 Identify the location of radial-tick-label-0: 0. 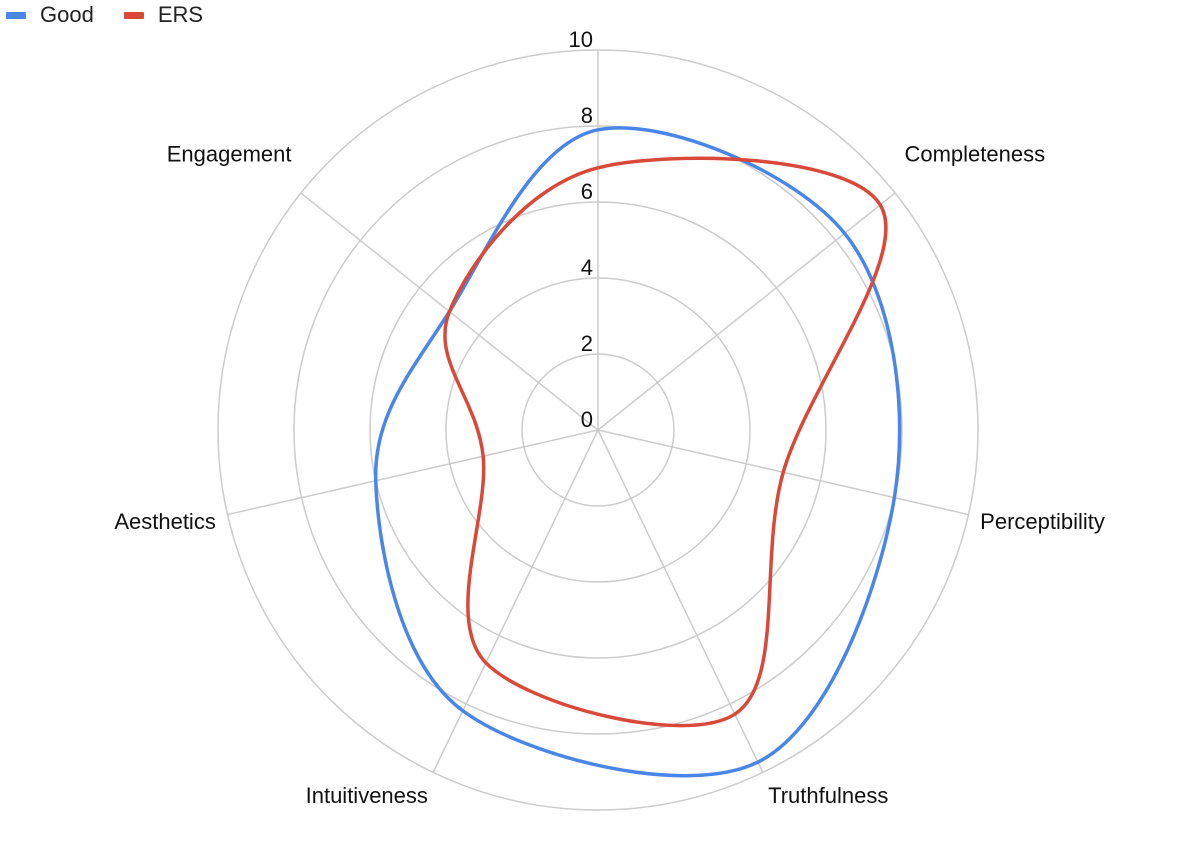
(587, 419).